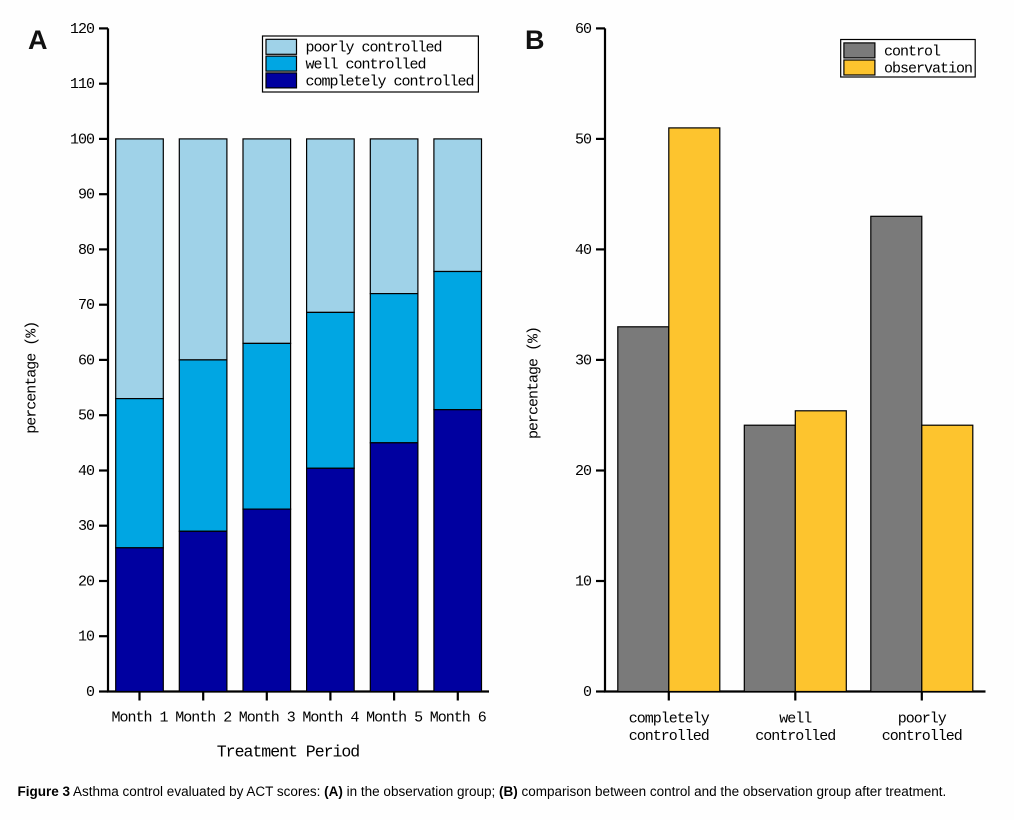  Describe the element at coordinates (394, 718) in the screenshot. I see `svg-text: Month 5` at that location.